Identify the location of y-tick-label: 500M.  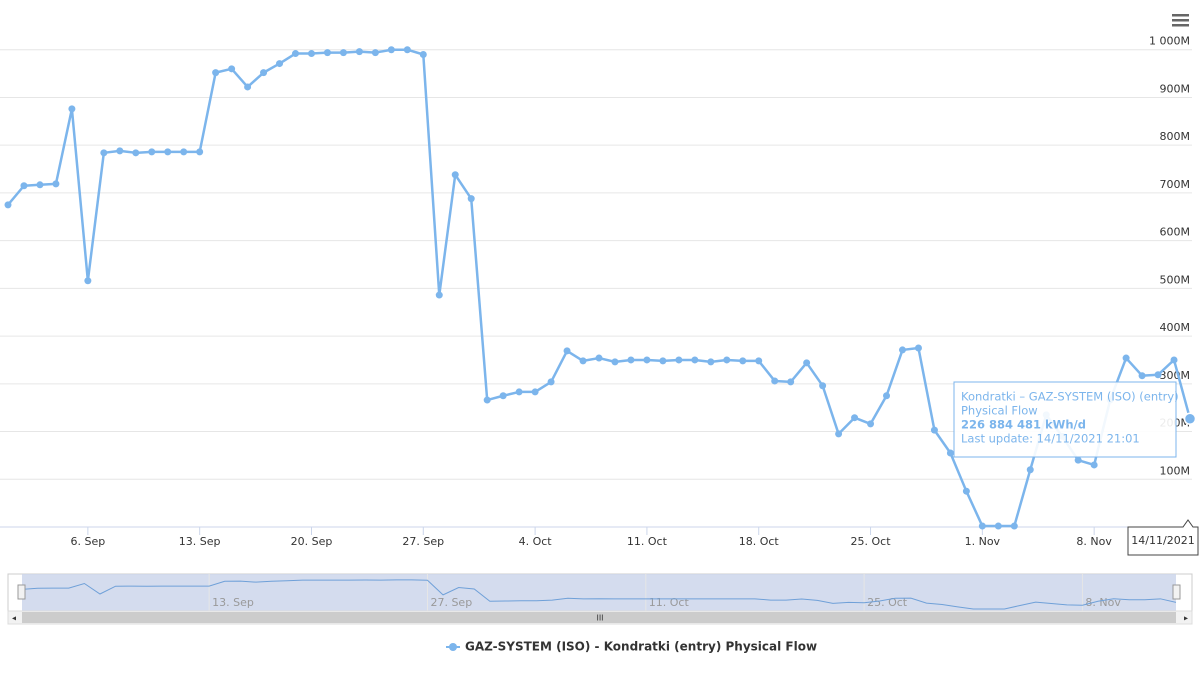
(1175, 279).